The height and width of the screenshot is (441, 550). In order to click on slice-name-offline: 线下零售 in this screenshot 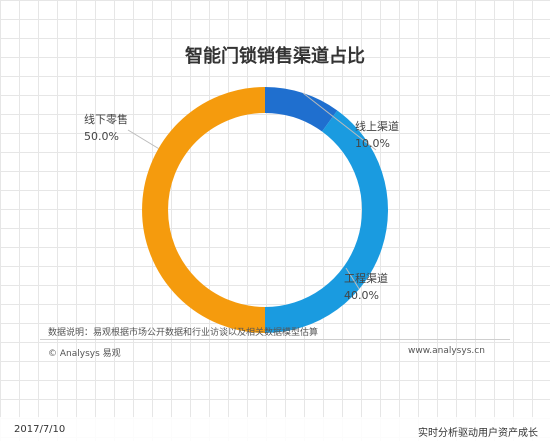, I will do `click(106, 119)`.